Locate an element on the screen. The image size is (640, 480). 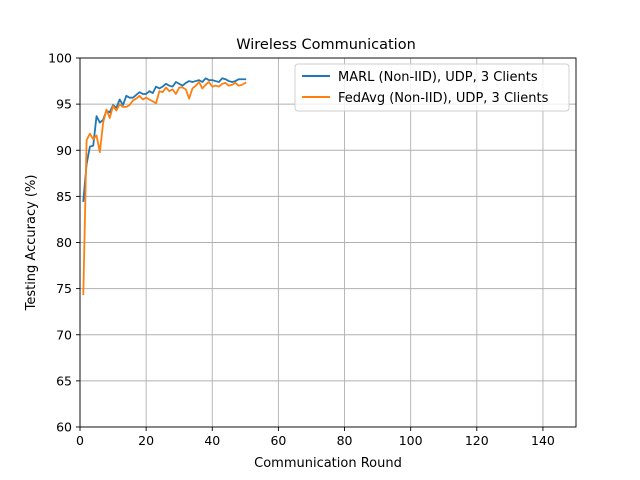
x-tick-label: 60 is located at coordinates (278, 440).